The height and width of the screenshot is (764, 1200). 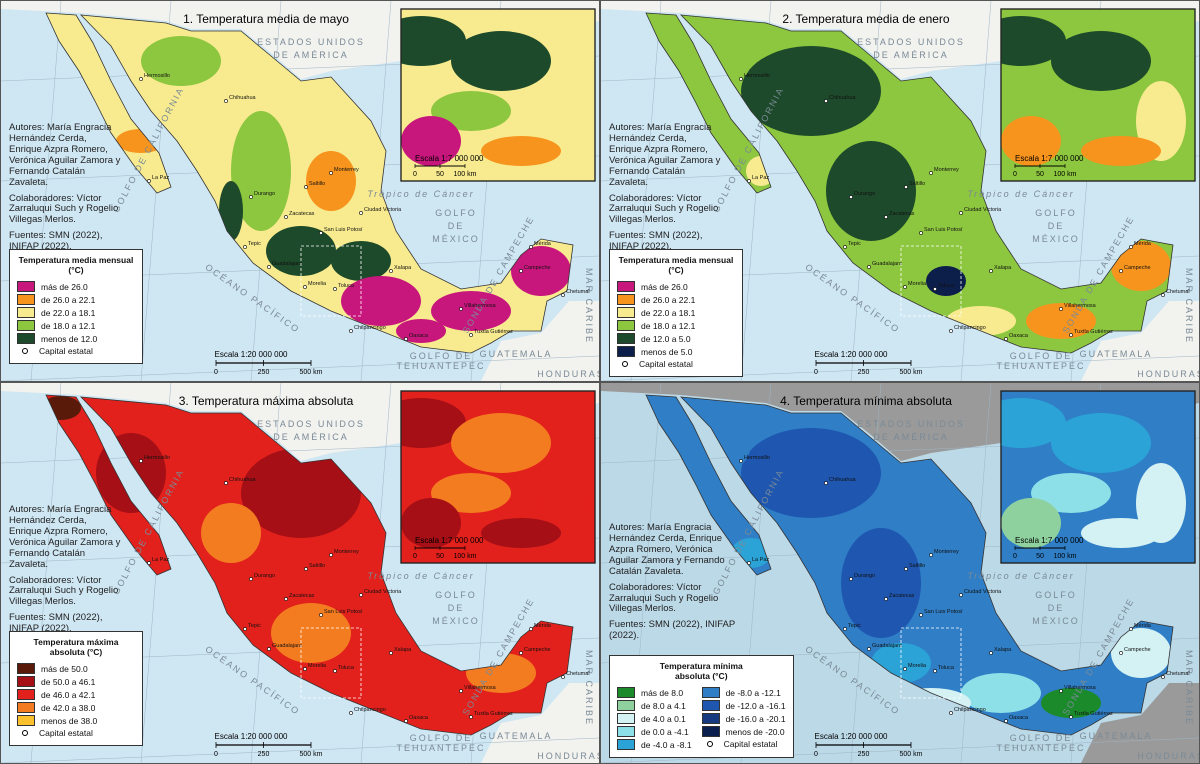 What do you see at coordinates (757, 76) in the screenshot?
I see `city-label: Hermosillo` at bounding box center [757, 76].